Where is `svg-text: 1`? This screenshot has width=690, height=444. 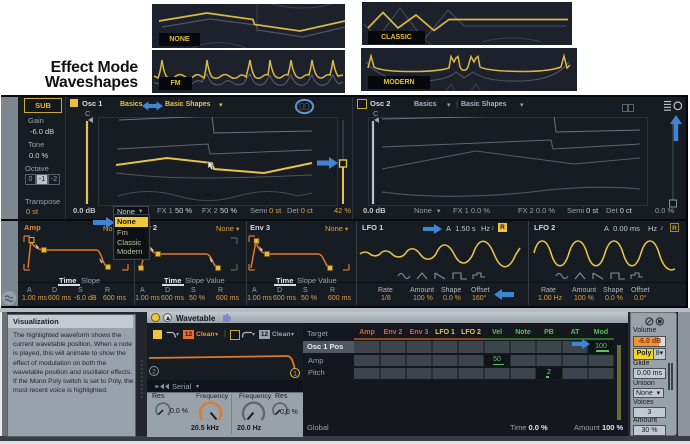
svg-text: 1 is located at coordinates (295, 374).